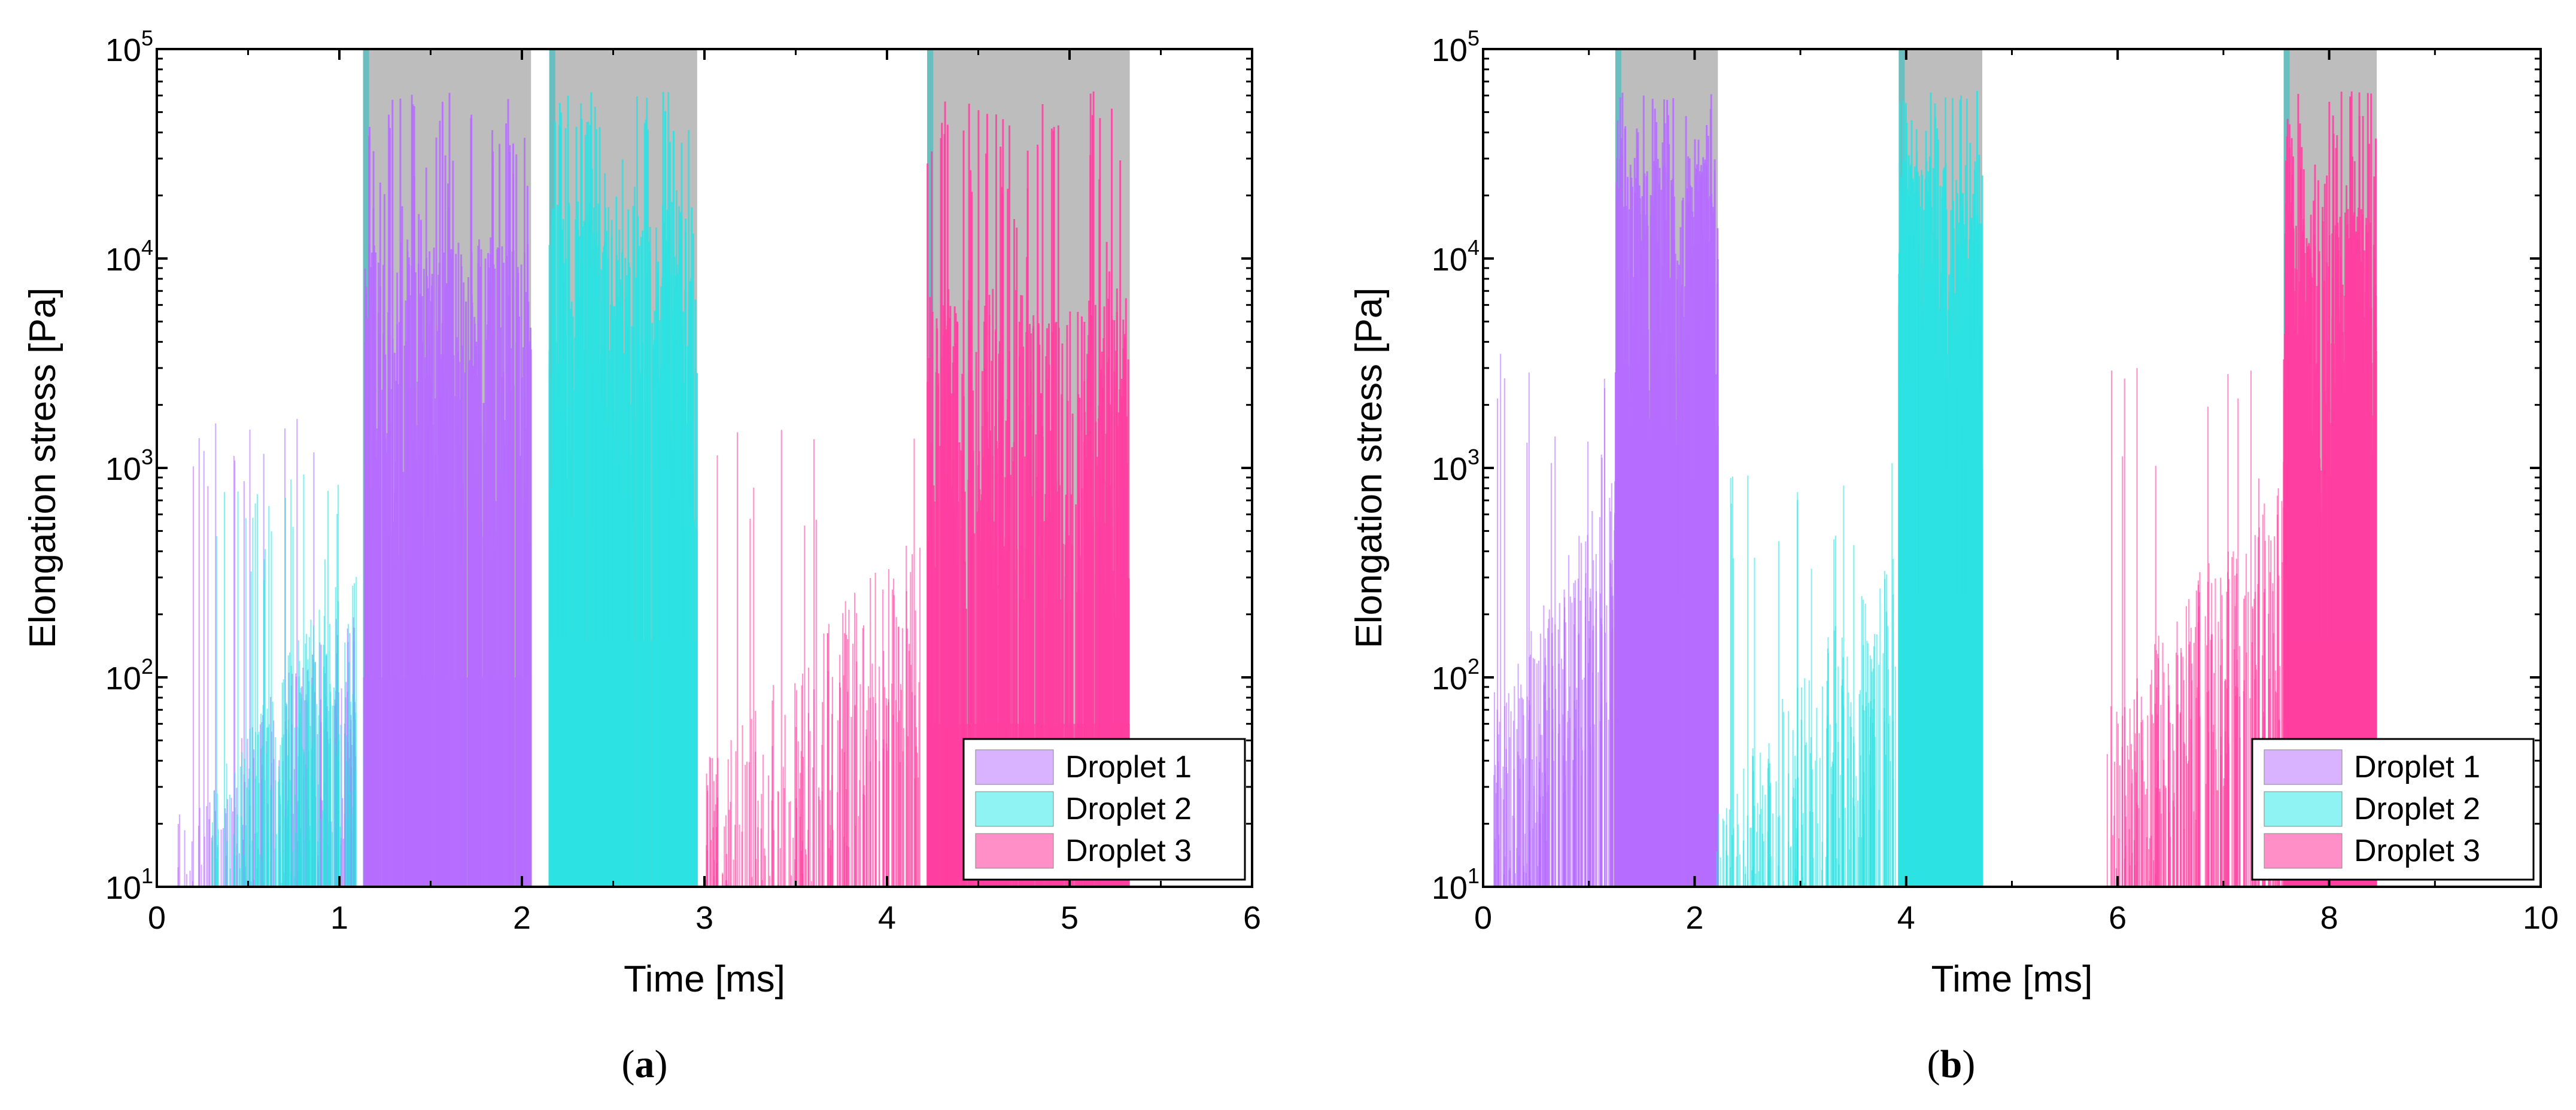 Image resolution: width=2576 pixels, height=1110 pixels. Describe the element at coordinates (339, 918) in the screenshot. I see `x-tick-label: 1` at that location.